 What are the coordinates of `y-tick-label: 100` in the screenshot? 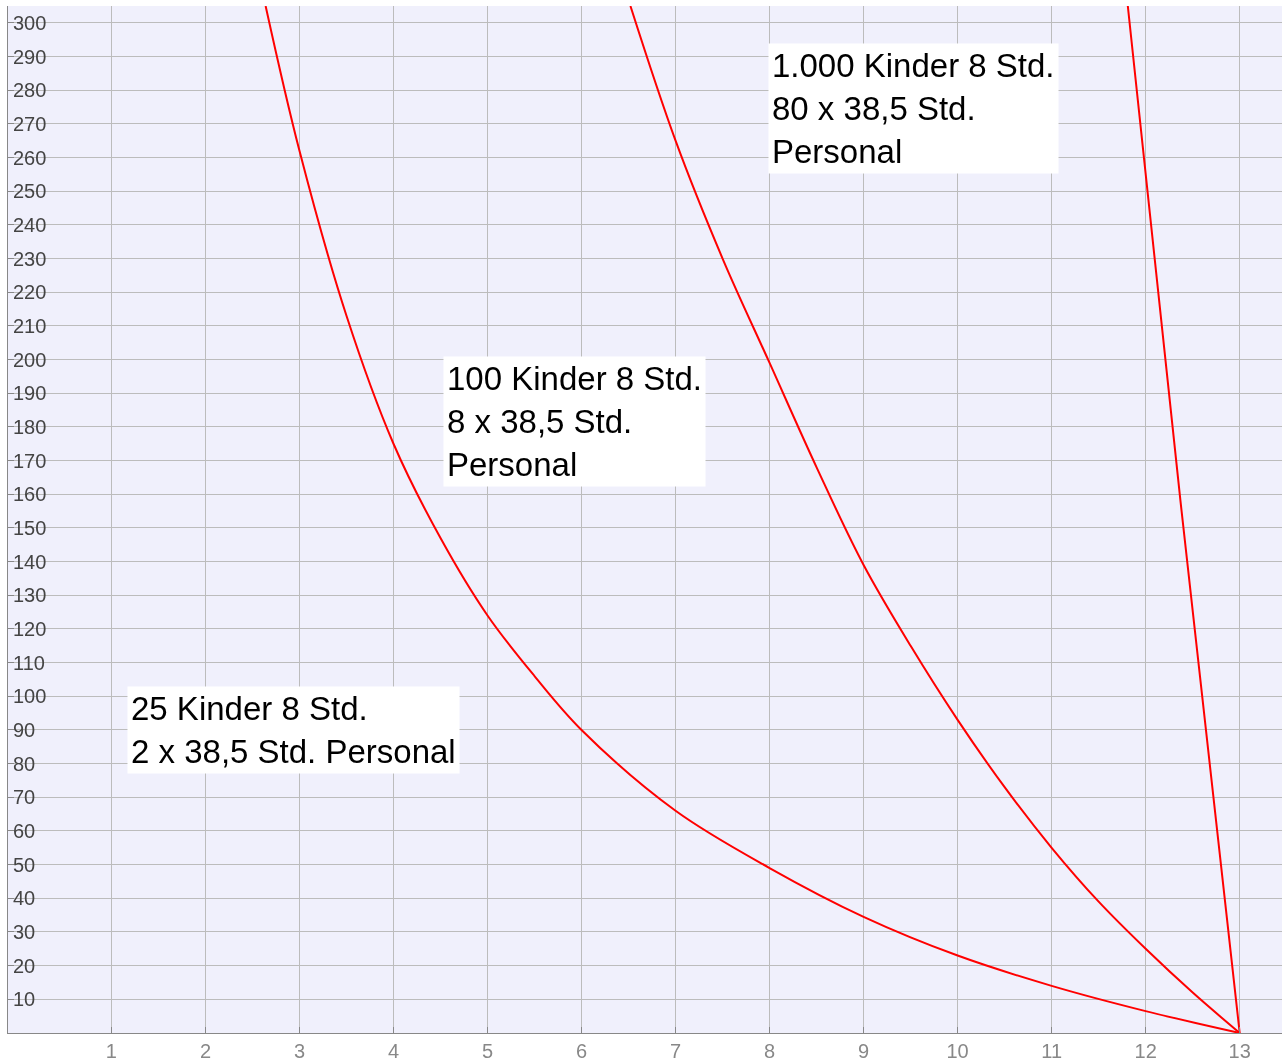 It's located at (30, 696).